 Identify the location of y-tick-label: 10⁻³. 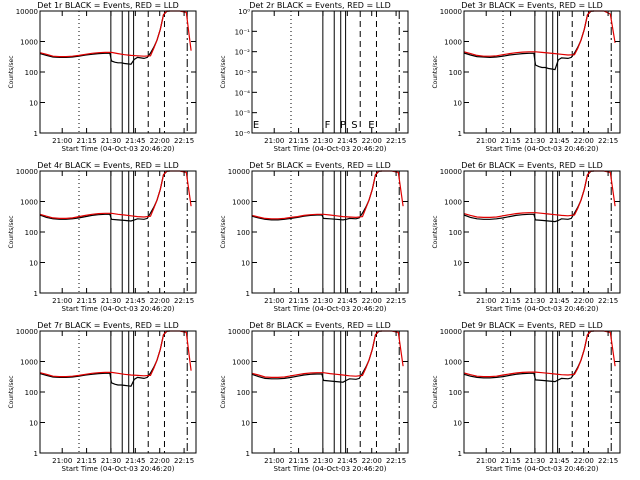
(243, 73).